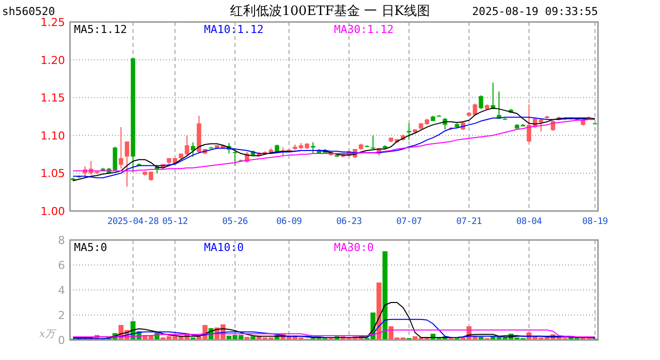 Image resolution: width=660 pixels, height=360 pixels. What do you see at coordinates (535, 11) in the screenshot?
I see `text: 2025-08-19 09:33:55` at bounding box center [535, 11].